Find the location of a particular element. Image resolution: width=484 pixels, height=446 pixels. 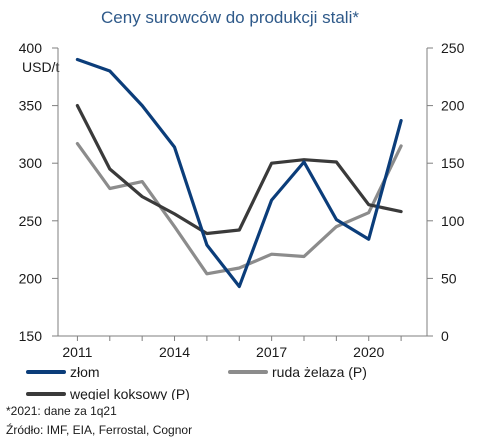

source-note: Źródło: IMF, EIA, Ferrostal, Cognor is located at coordinates (99, 430).